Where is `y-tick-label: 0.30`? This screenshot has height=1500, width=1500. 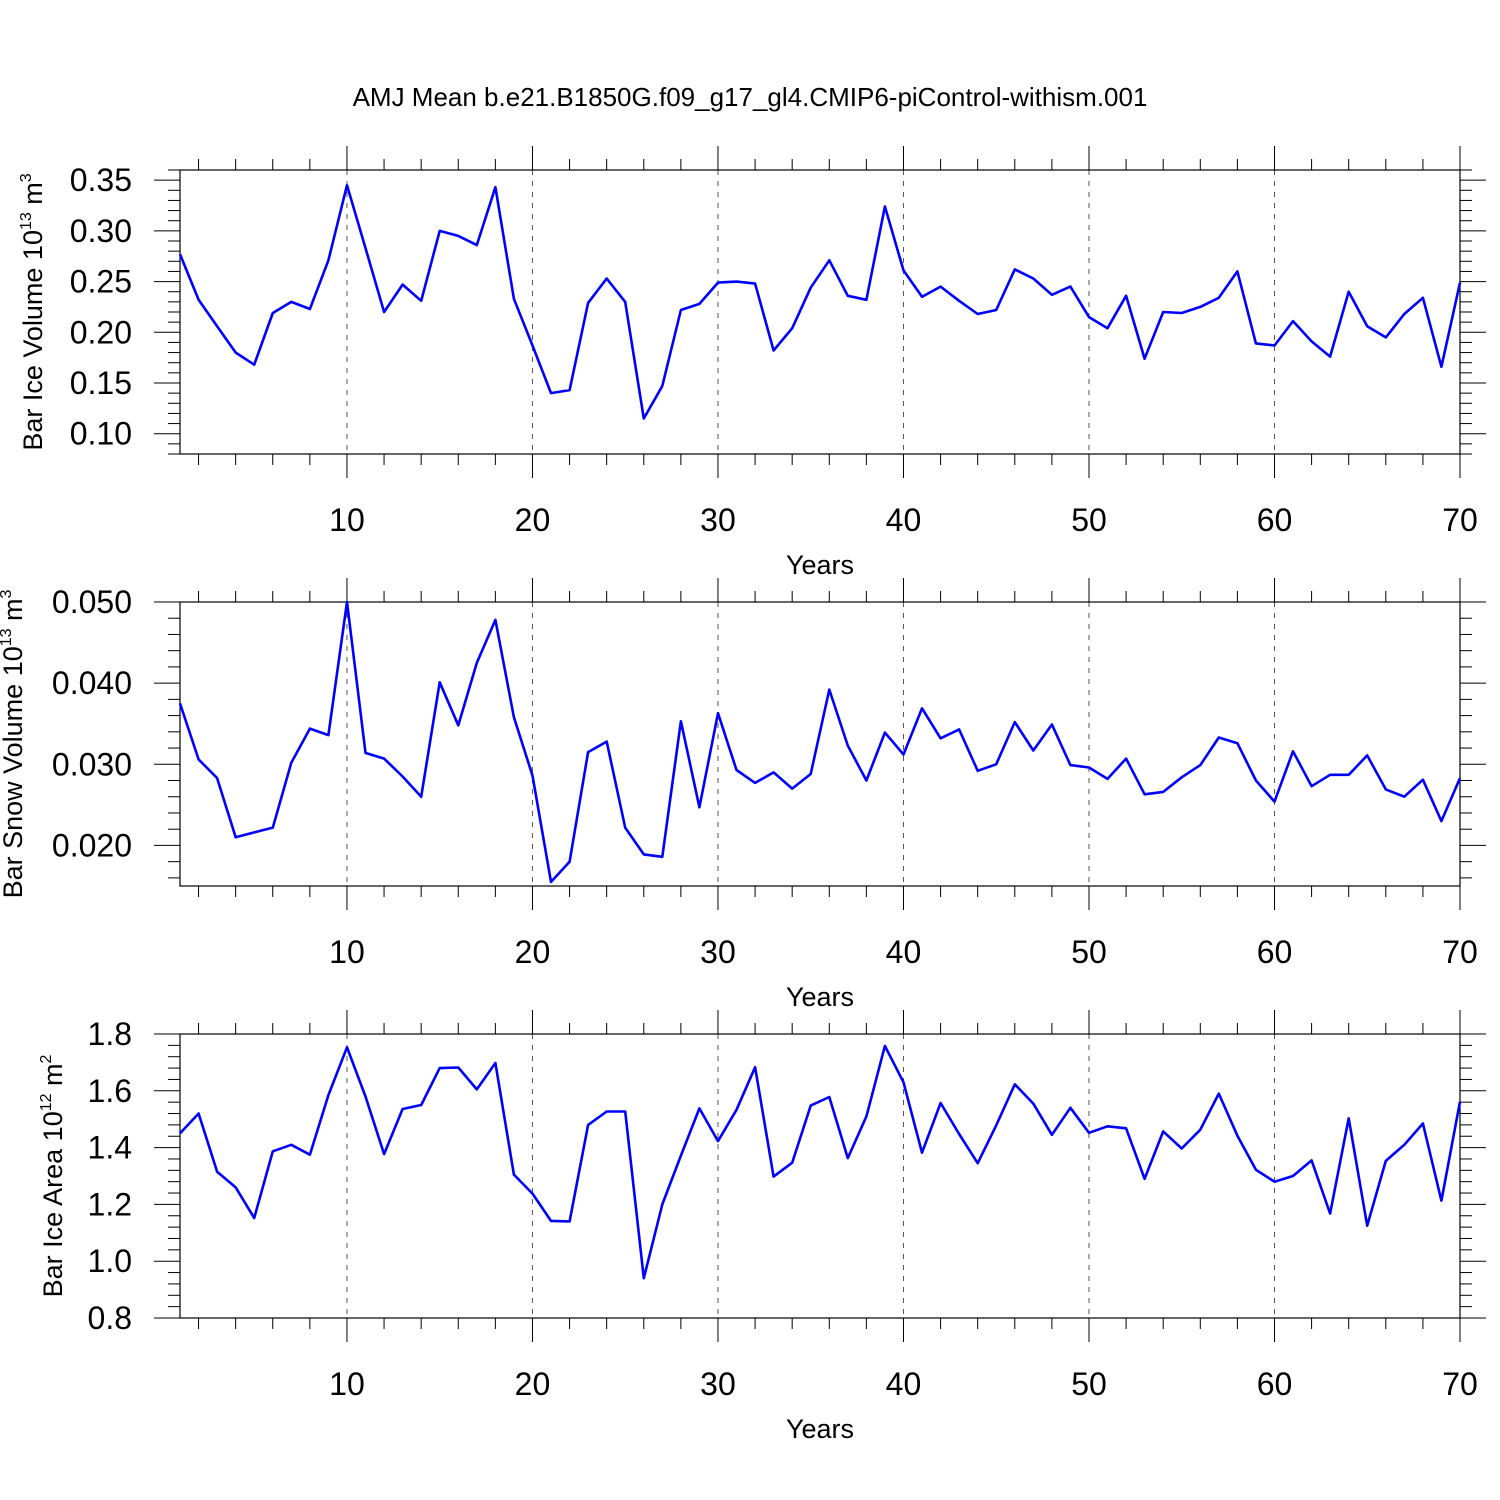
y-tick-label: 0.30 is located at coordinates (101, 231).